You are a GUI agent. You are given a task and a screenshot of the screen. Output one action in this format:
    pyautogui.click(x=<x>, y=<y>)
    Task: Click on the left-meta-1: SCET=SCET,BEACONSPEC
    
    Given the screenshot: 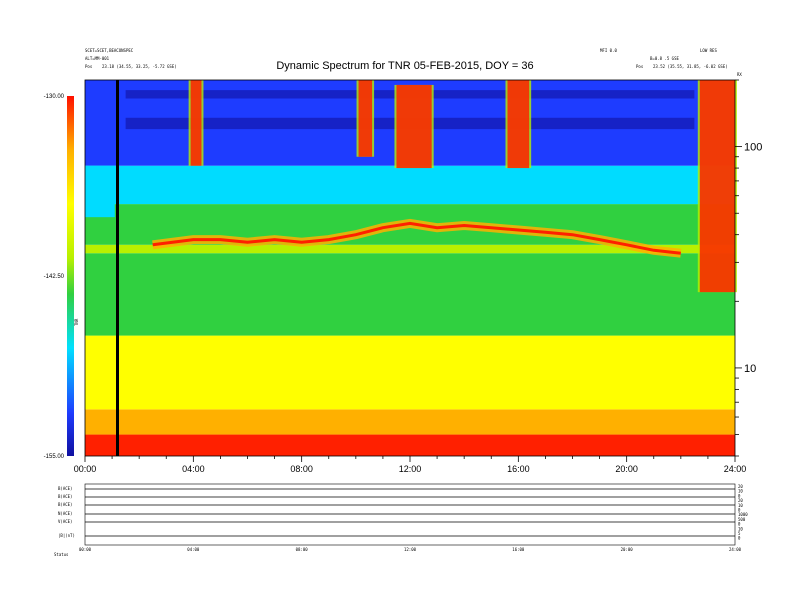 What is the action you would take?
    pyautogui.click(x=109, y=50)
    